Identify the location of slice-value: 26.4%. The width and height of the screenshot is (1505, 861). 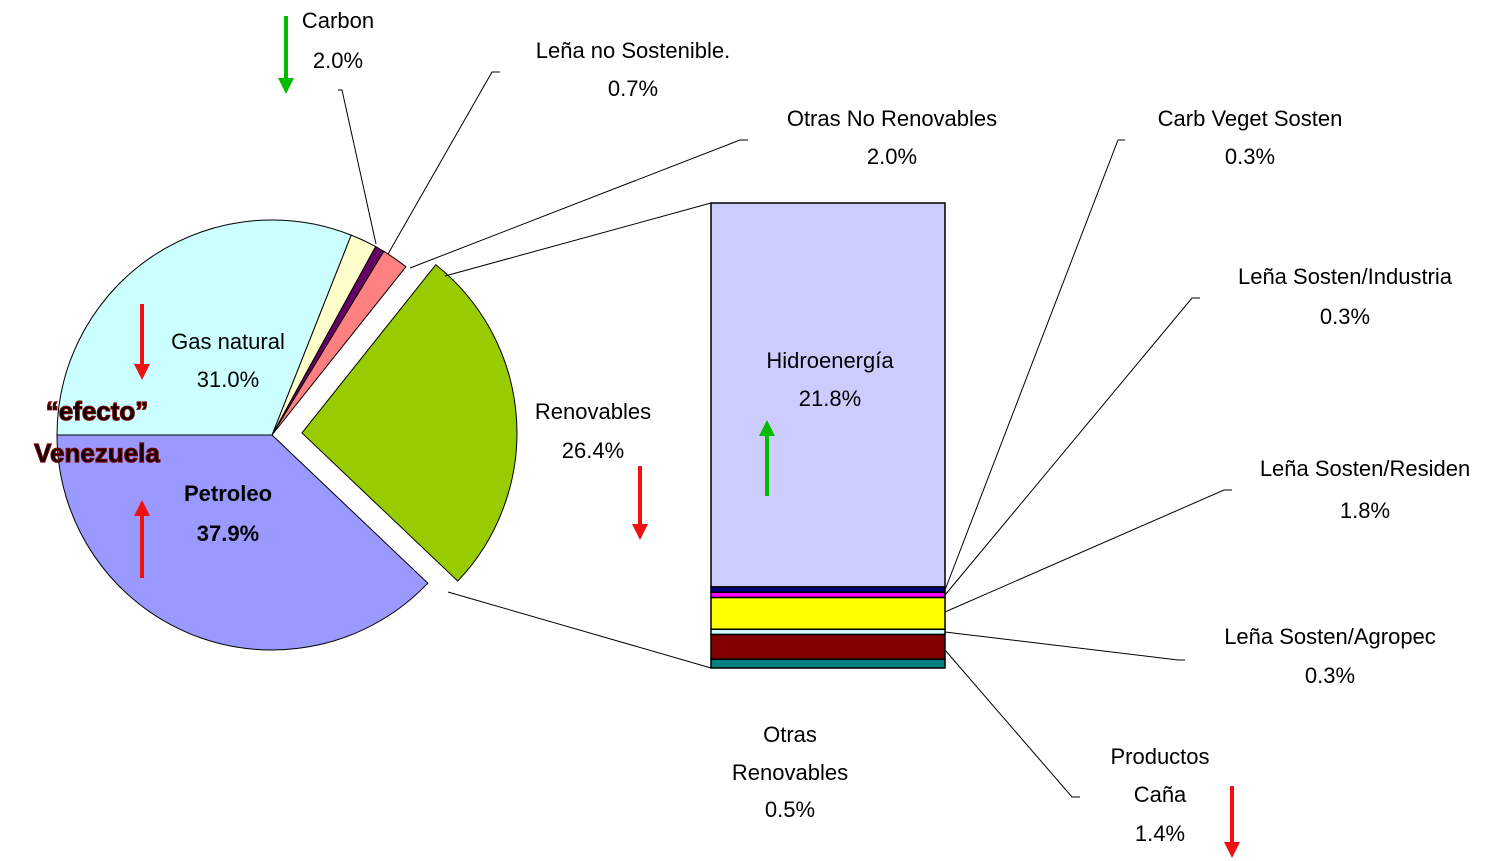
(593, 450).